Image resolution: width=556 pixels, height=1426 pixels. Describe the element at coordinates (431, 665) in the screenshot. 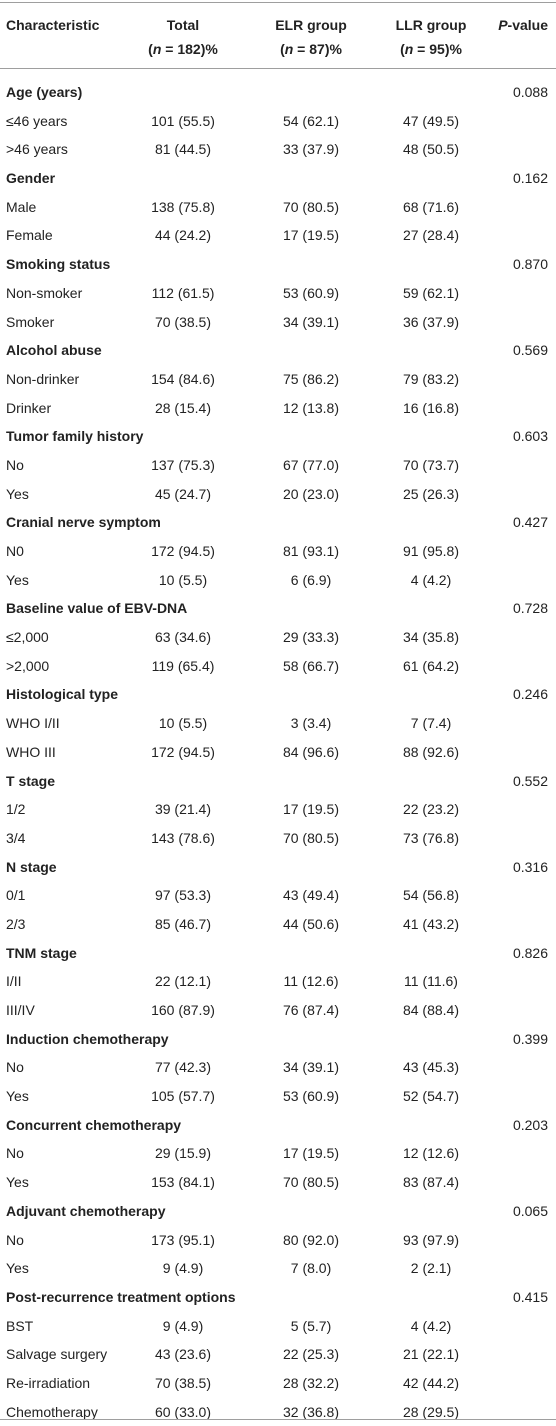

I see `llr-cell: 61 (64.2)` at that location.